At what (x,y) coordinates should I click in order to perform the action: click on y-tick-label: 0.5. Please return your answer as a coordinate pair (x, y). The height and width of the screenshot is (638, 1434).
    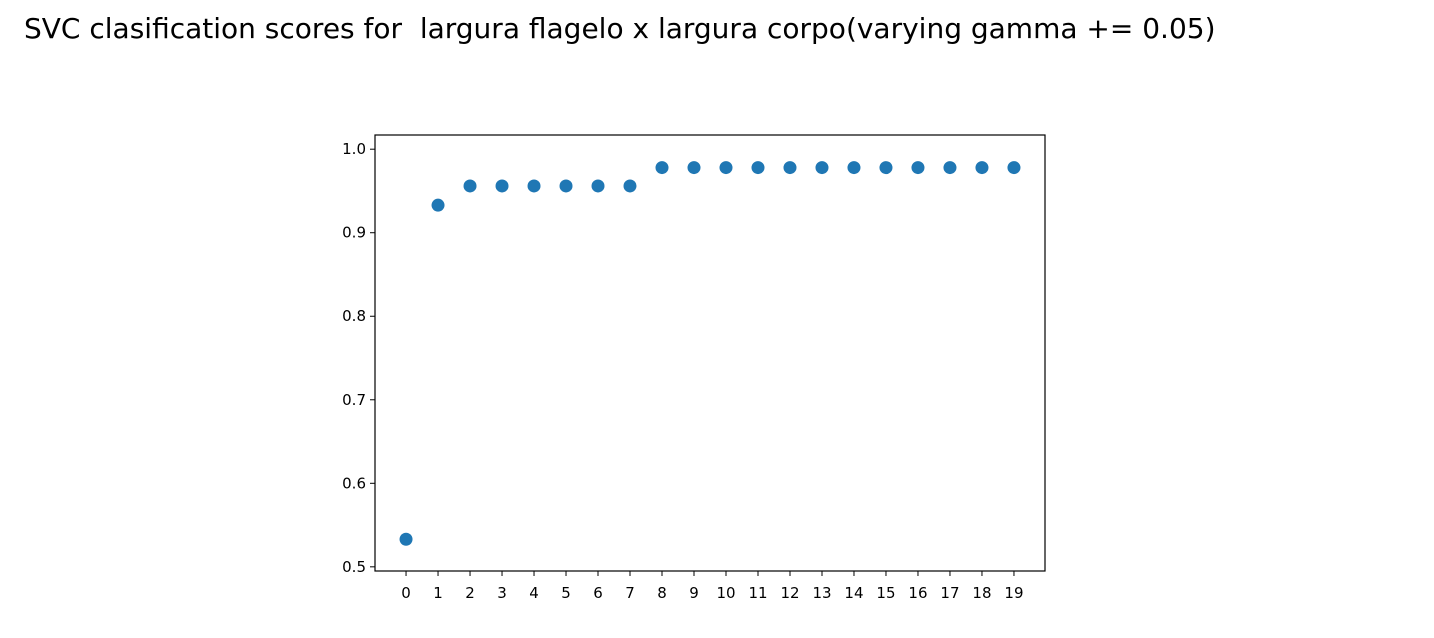
    Looking at the image, I should click on (354, 567).